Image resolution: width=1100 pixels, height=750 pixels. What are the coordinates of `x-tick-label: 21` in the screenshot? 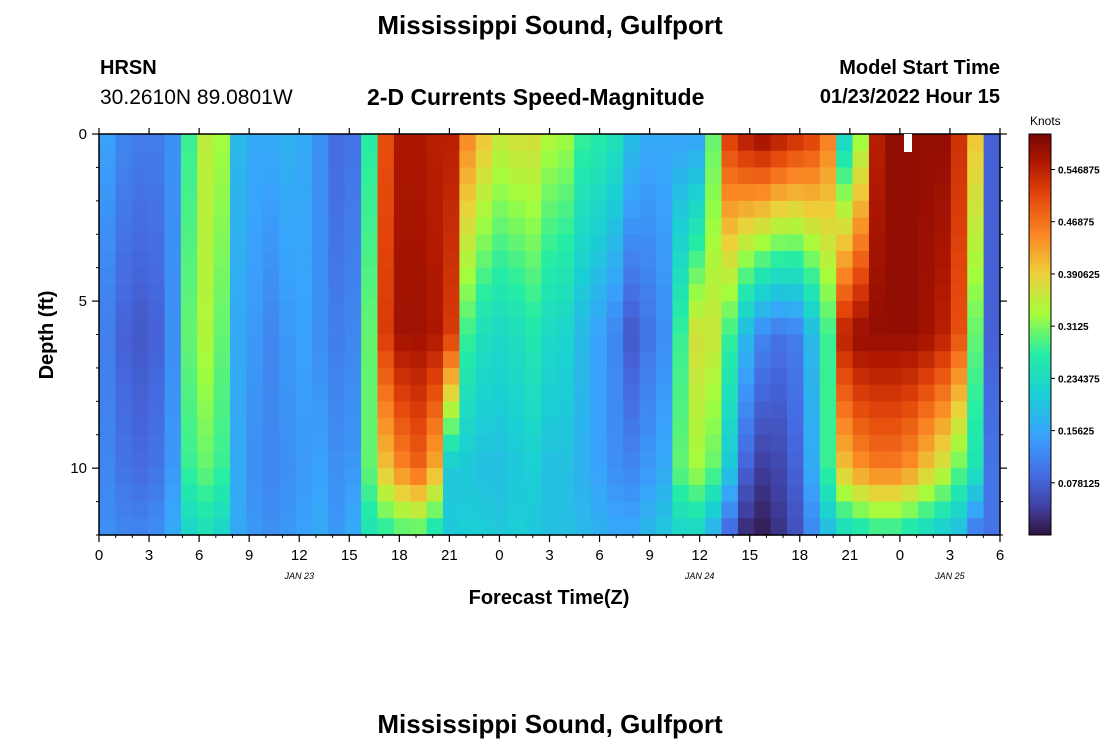 It's located at (849, 555).